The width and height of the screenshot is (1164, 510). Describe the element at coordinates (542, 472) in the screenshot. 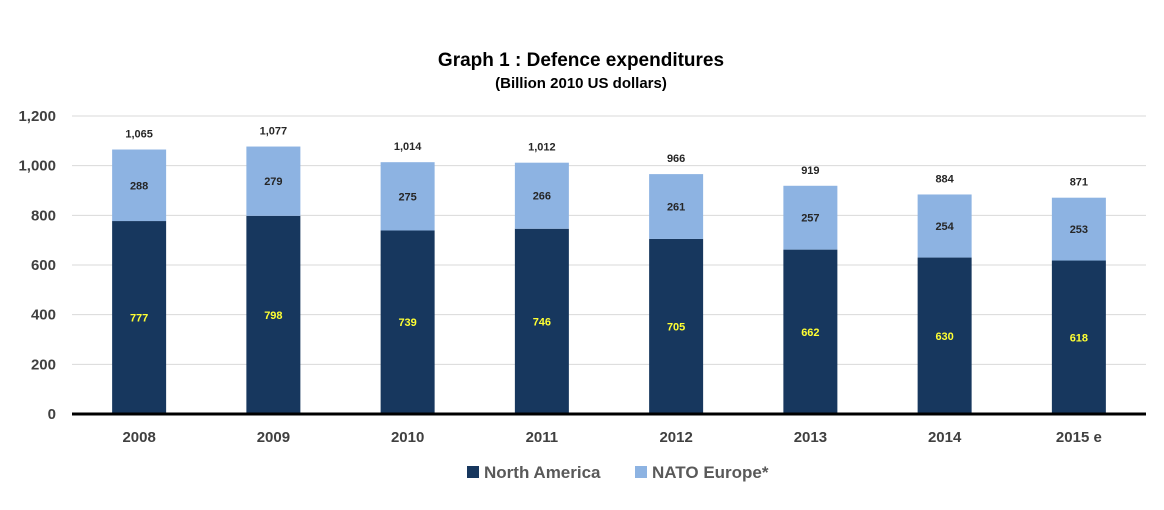

I see `legend-label: North America` at that location.